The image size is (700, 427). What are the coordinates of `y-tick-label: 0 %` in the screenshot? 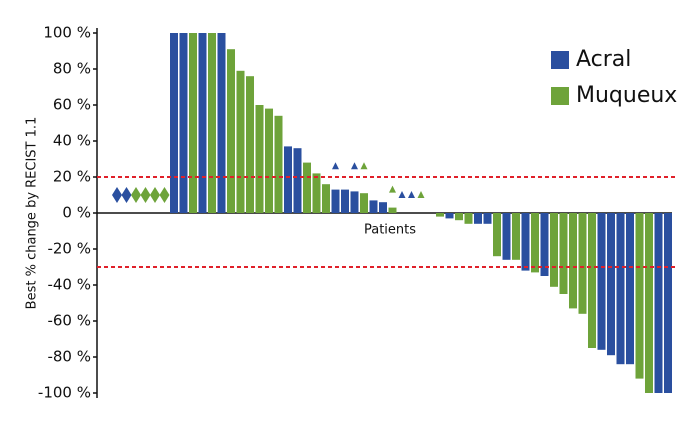 It's located at (76, 213).